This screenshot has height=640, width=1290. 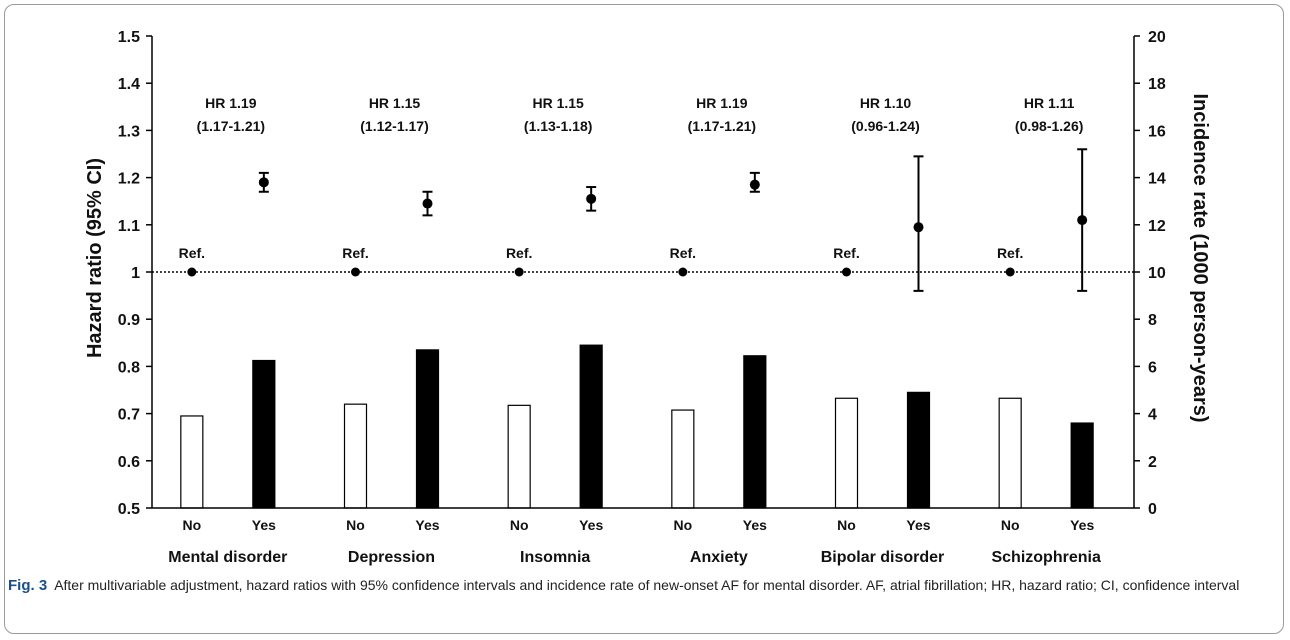 What do you see at coordinates (1157, 226) in the screenshot?
I see `right-tick-label: 12` at bounding box center [1157, 226].